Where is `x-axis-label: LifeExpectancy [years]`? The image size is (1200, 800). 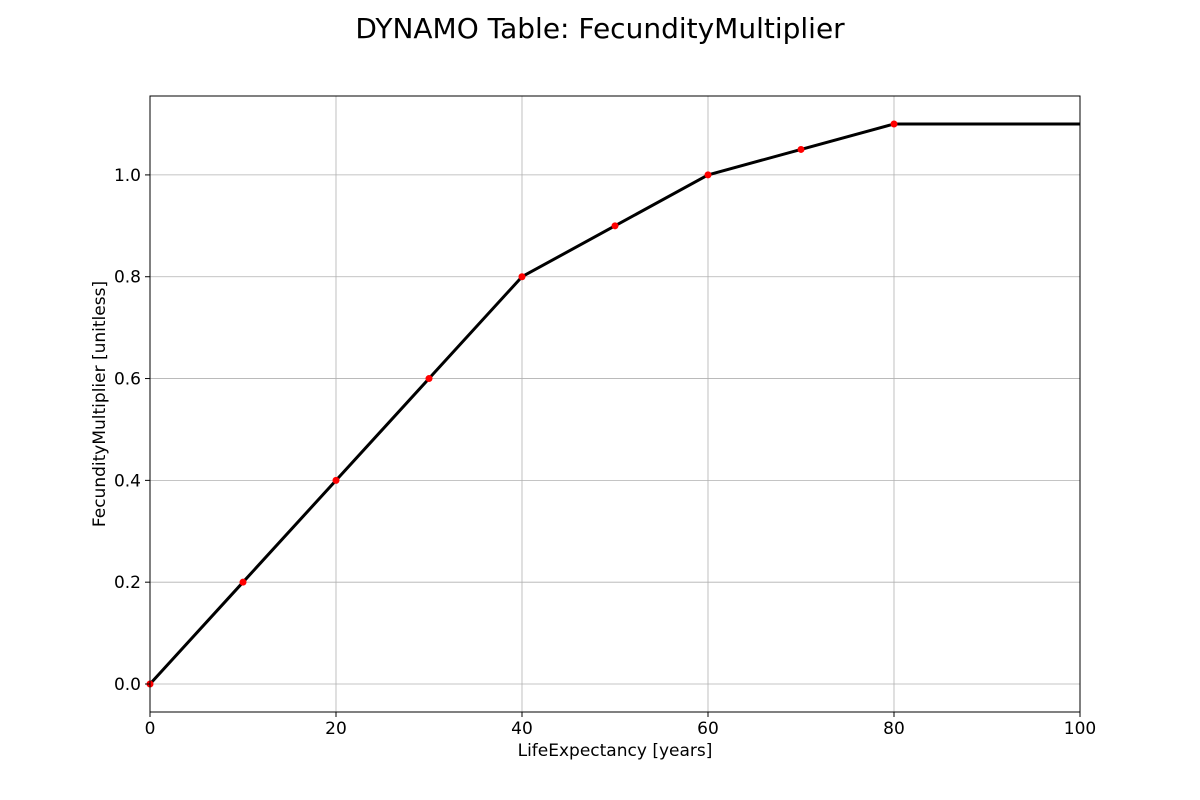
x-axis-label: LifeExpectancy [years] is located at coordinates (615, 751).